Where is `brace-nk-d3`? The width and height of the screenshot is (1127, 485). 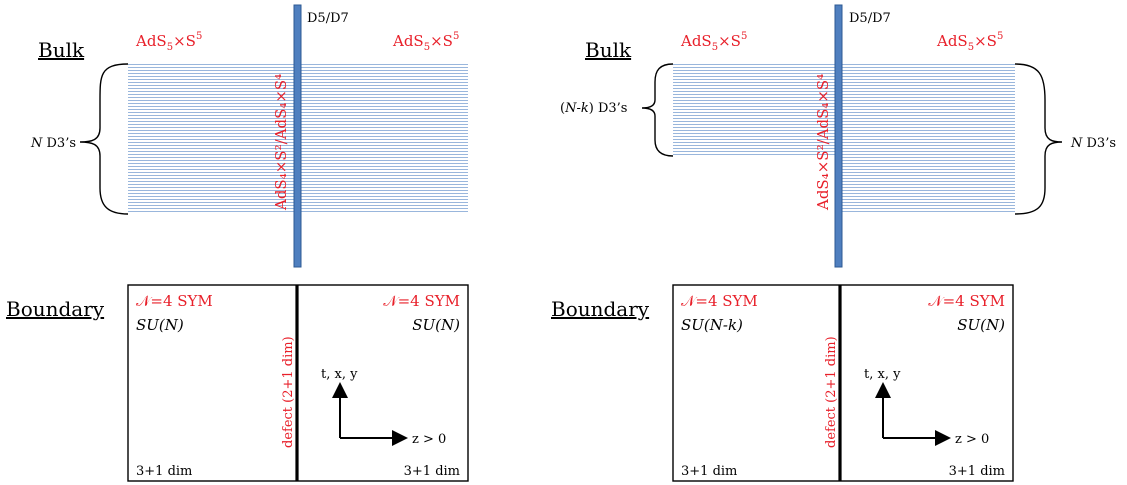 brace-nk-d3 is located at coordinates (657, 110).